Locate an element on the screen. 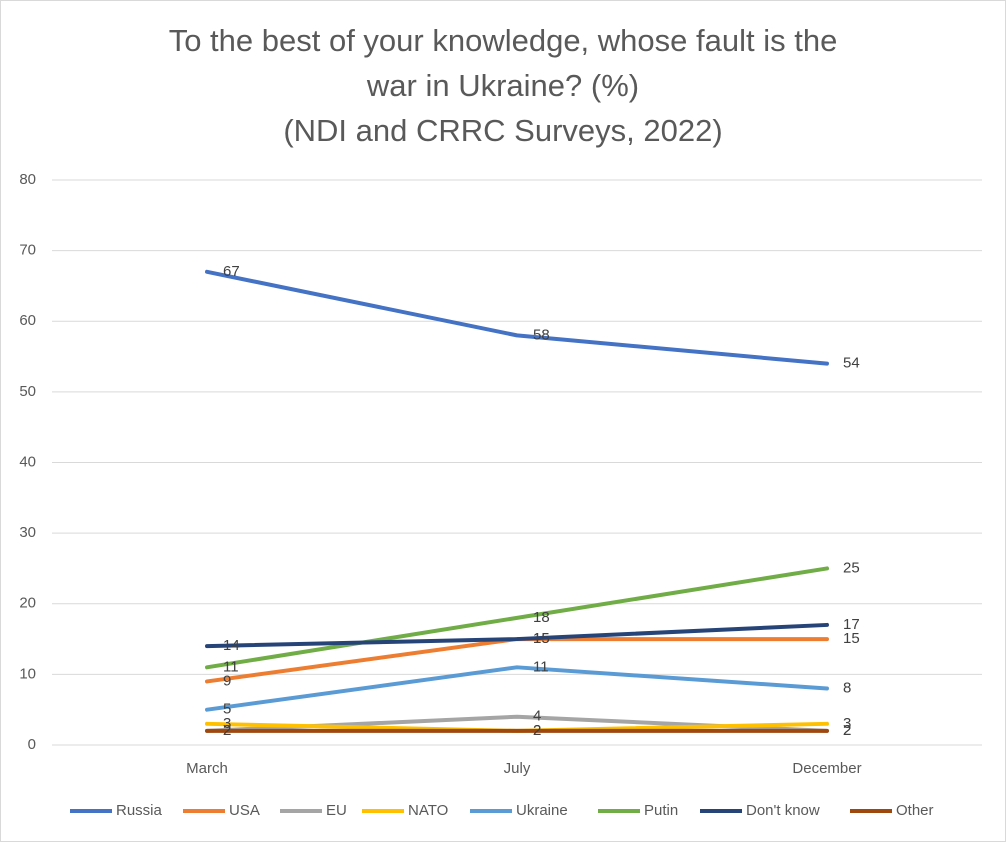 The height and width of the screenshot is (842, 1006). legend-label: Putin is located at coordinates (661, 810).